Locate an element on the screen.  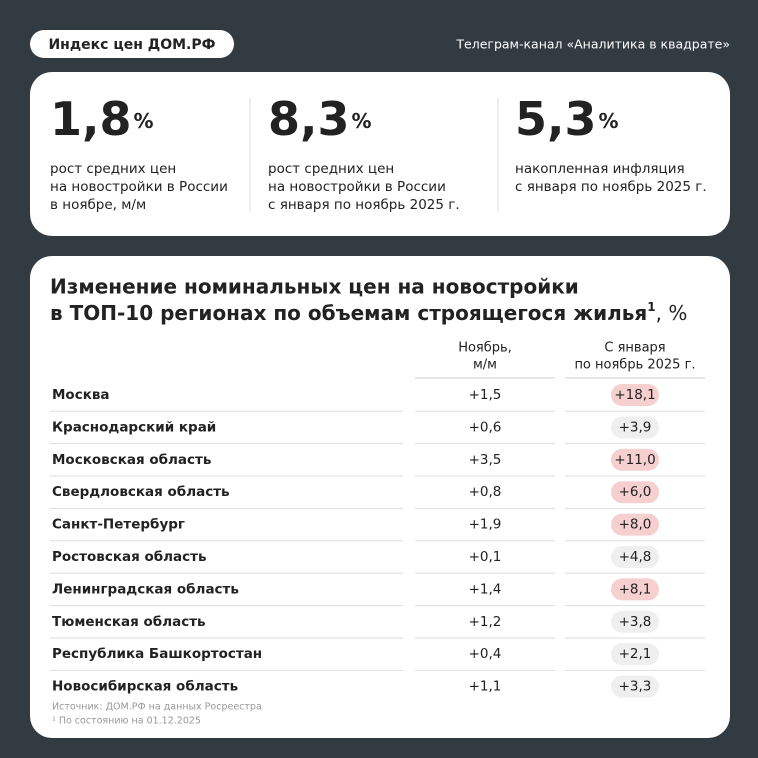
column-header: С января is located at coordinates (634, 348).